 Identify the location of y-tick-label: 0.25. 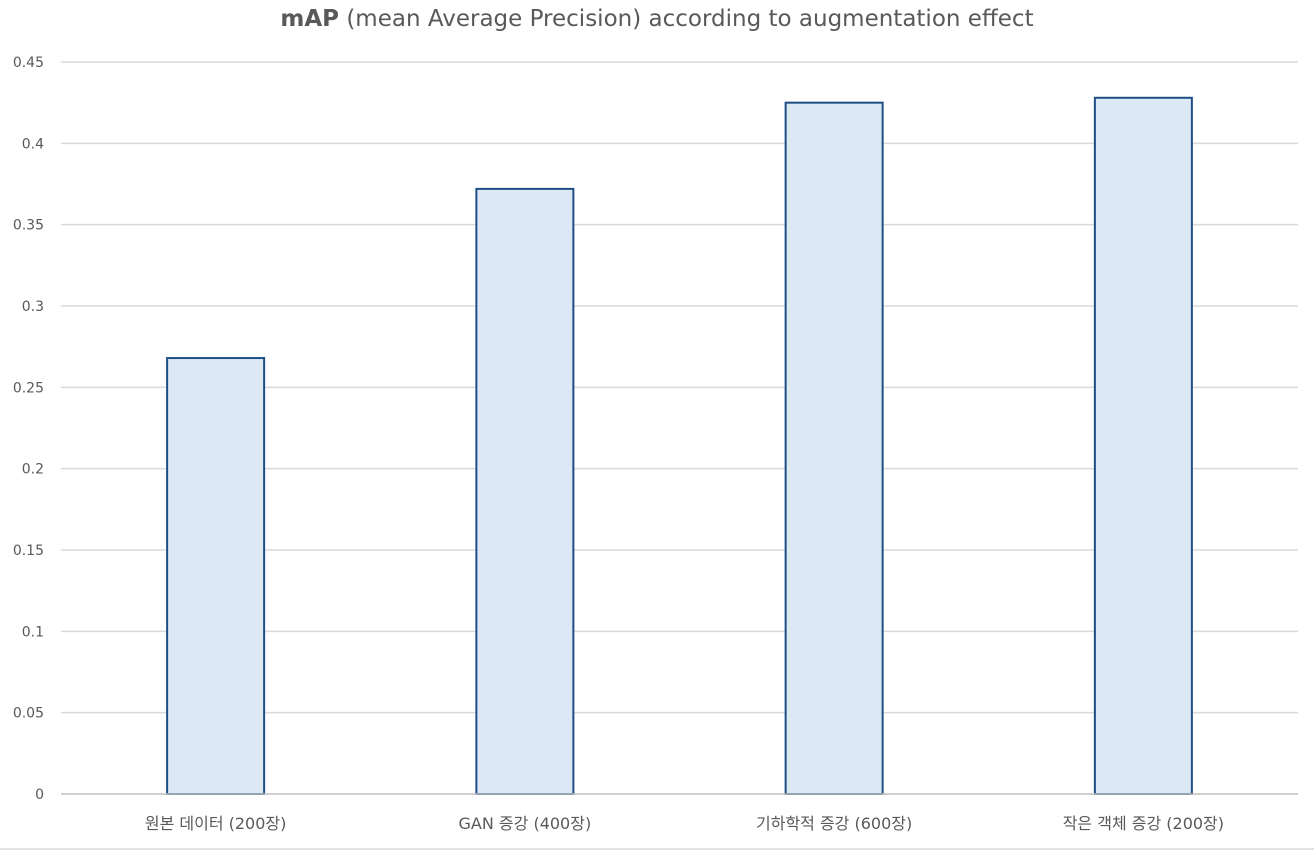
(28, 388).